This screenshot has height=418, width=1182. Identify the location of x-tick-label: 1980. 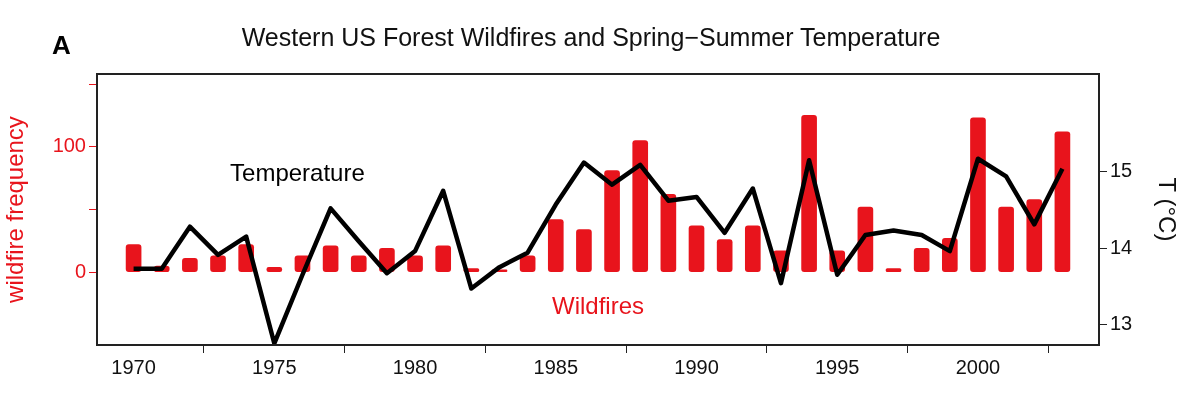
(415, 366).